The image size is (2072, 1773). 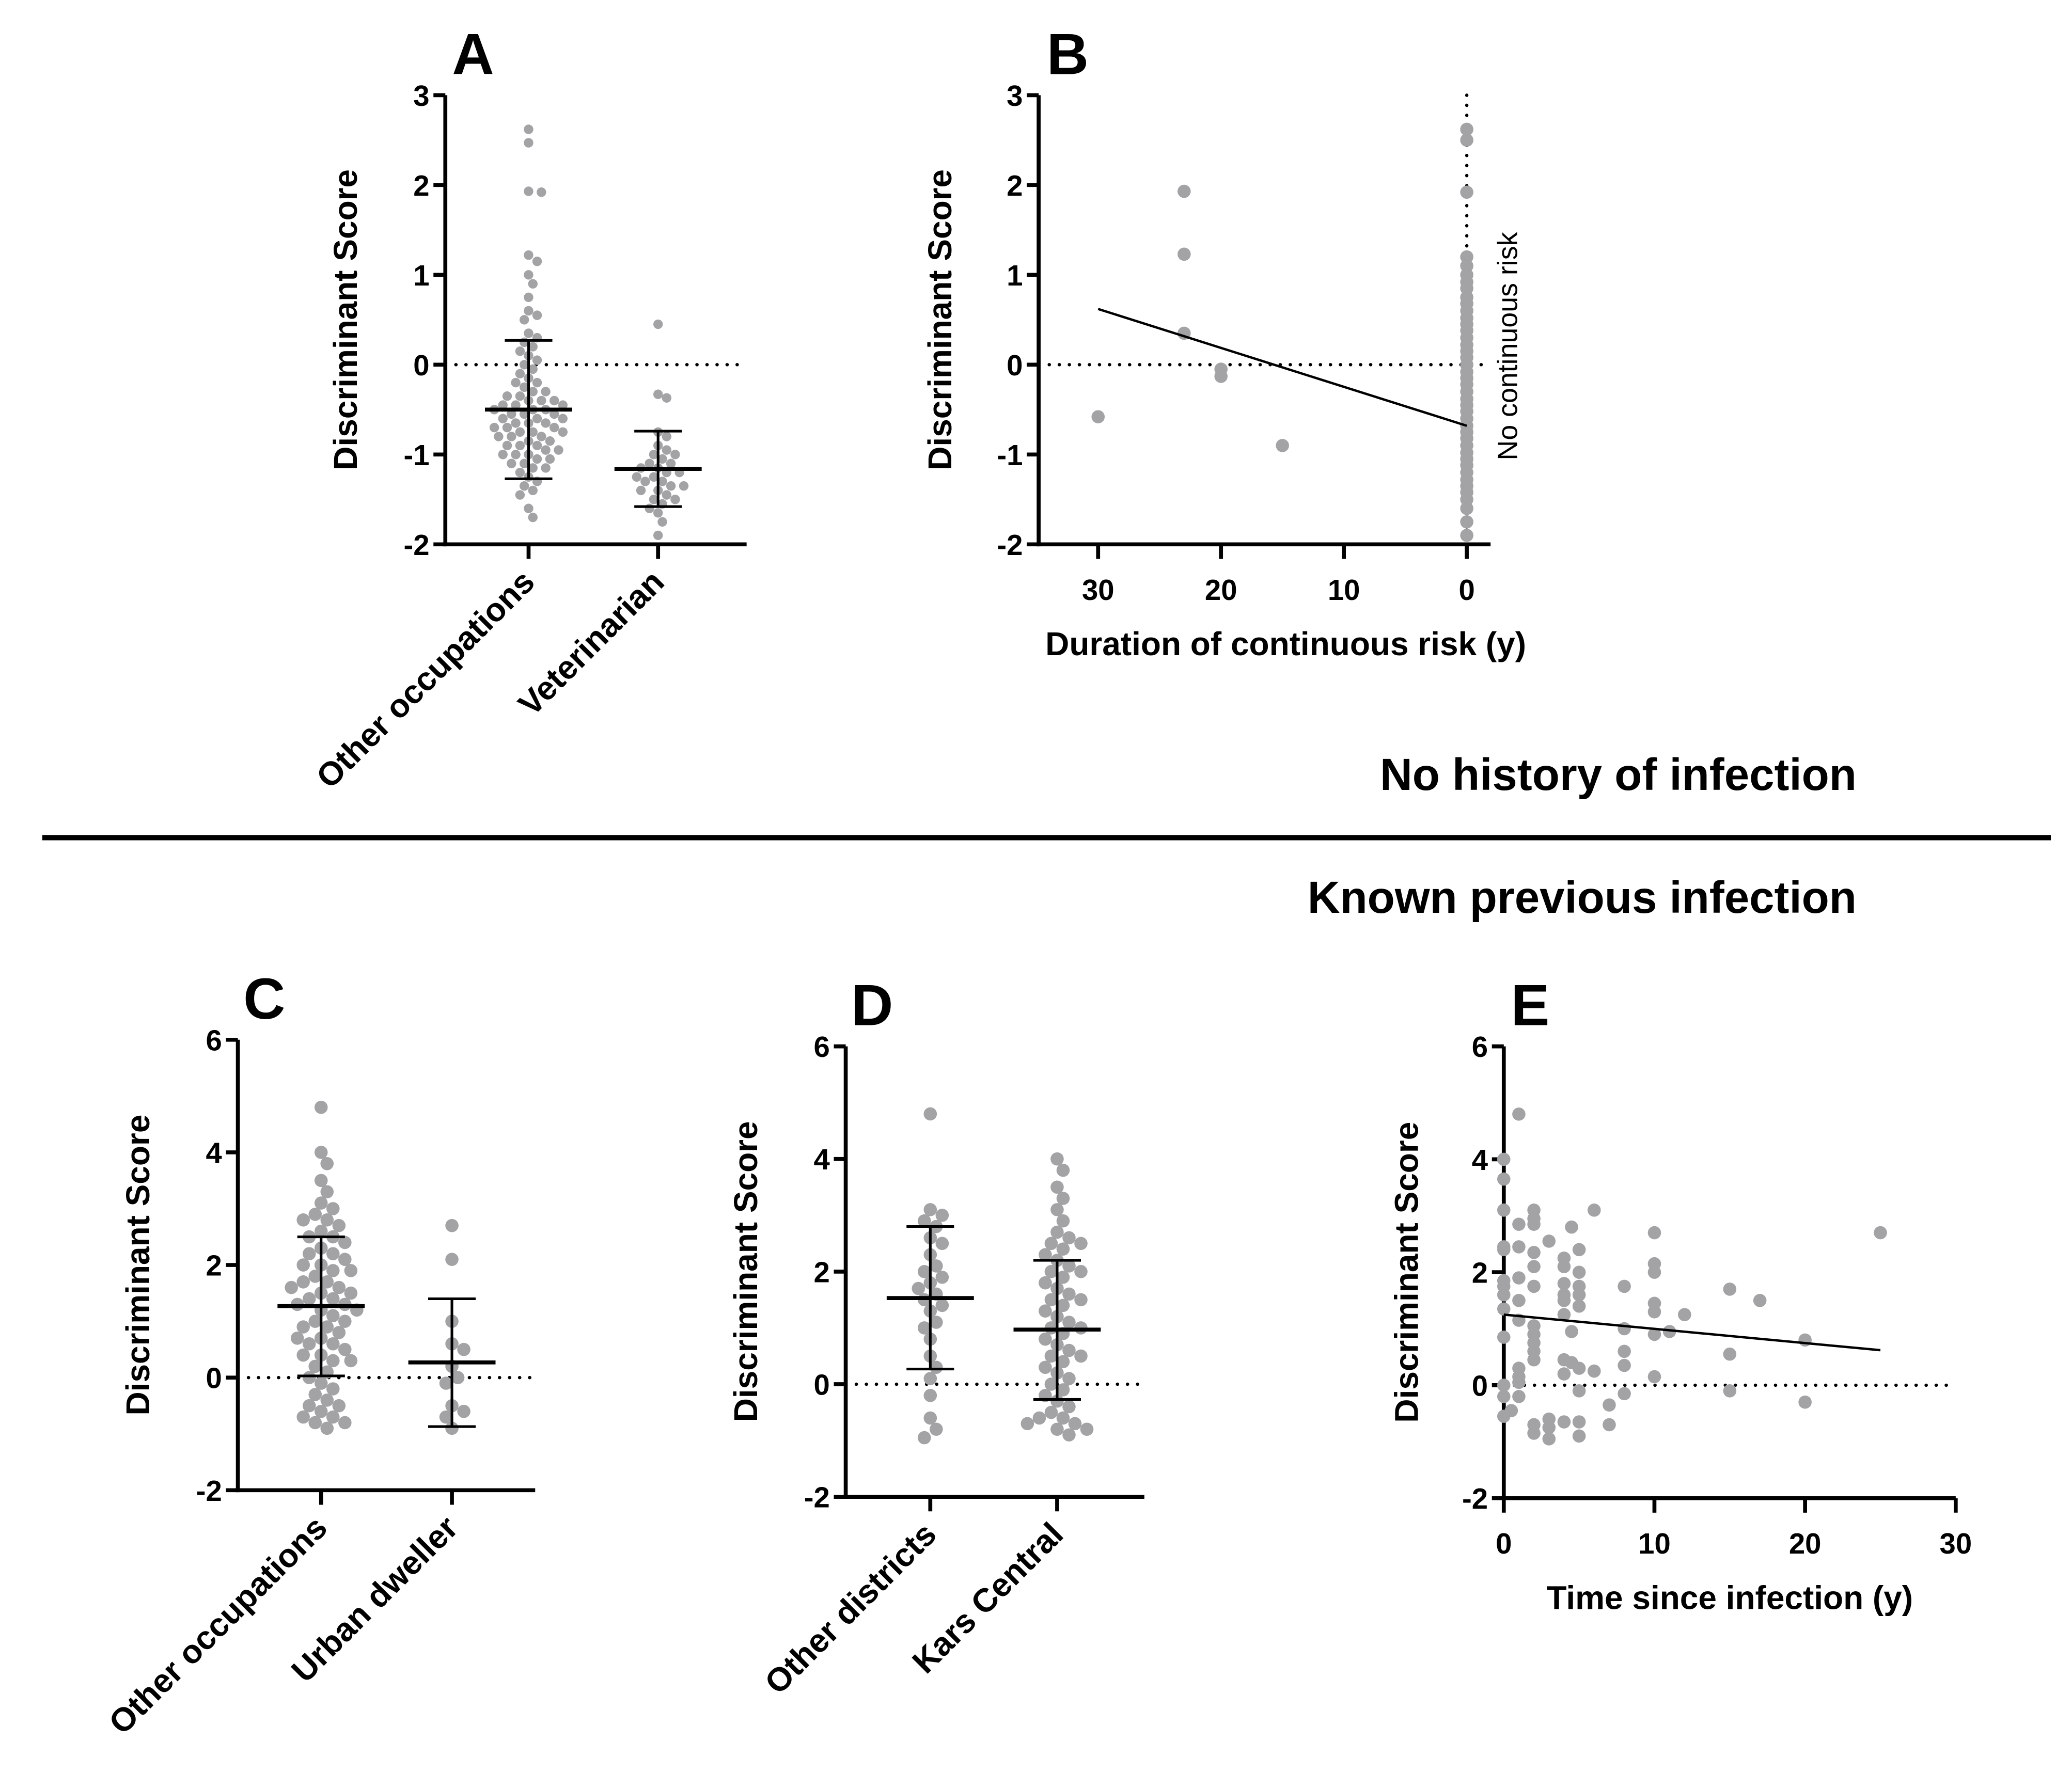 What do you see at coordinates (214, 1265) in the screenshot?
I see `y-tick-label: 2` at bounding box center [214, 1265].